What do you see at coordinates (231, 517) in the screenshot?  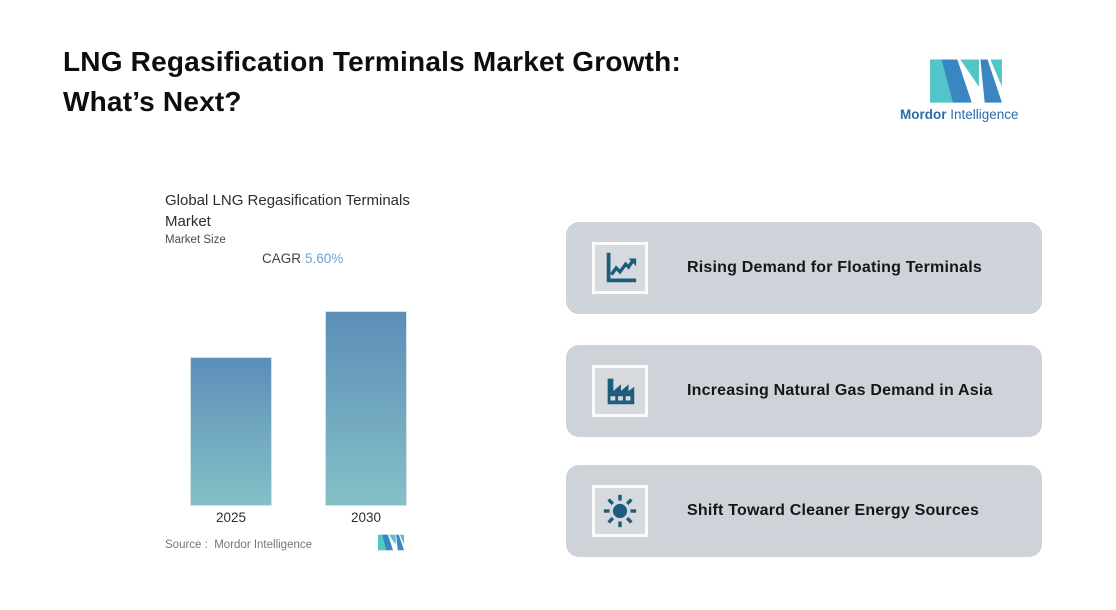 I see `bar-label-2025: 2025` at bounding box center [231, 517].